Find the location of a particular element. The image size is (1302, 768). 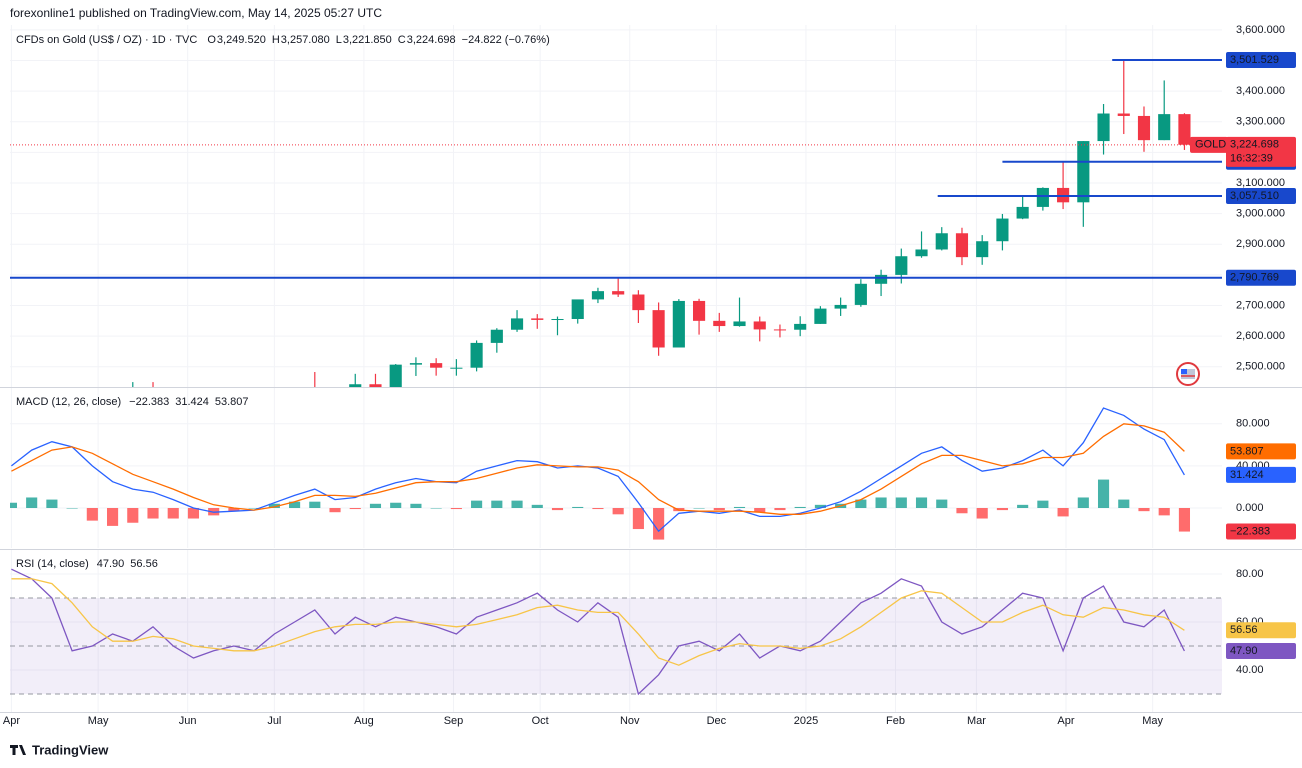

y-tick-label: 3,300.000 is located at coordinates (1260, 122).